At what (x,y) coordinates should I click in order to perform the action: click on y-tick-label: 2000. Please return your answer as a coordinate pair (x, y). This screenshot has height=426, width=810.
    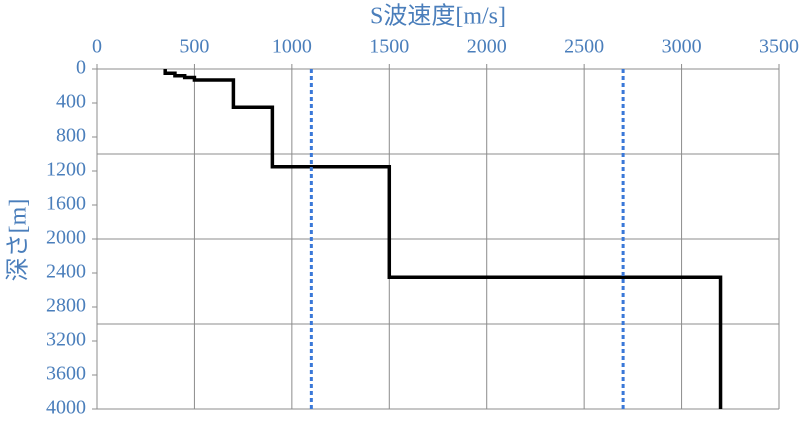
    Looking at the image, I should click on (66, 238).